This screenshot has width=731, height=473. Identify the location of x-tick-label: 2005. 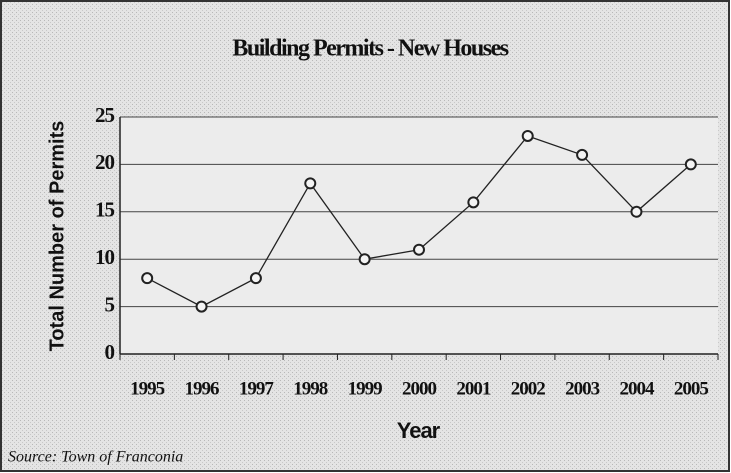
(691, 388).